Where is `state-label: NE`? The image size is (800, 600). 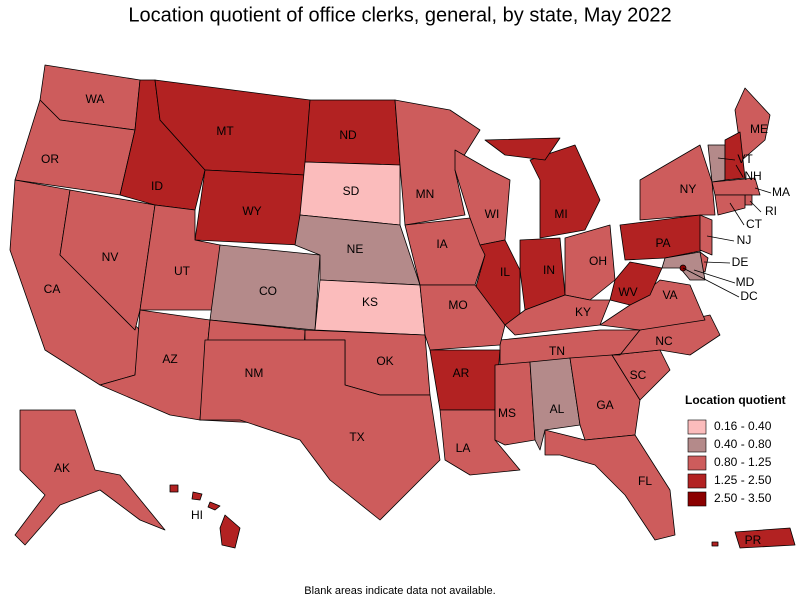 state-label: NE is located at coordinates (355, 249).